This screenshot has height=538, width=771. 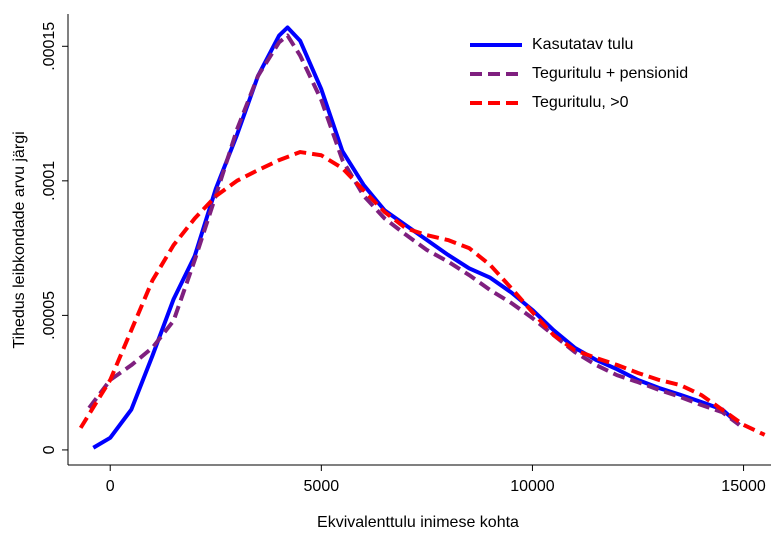 I want to click on legend-label: Teguritulu + pensionid, so click(x=610, y=73).